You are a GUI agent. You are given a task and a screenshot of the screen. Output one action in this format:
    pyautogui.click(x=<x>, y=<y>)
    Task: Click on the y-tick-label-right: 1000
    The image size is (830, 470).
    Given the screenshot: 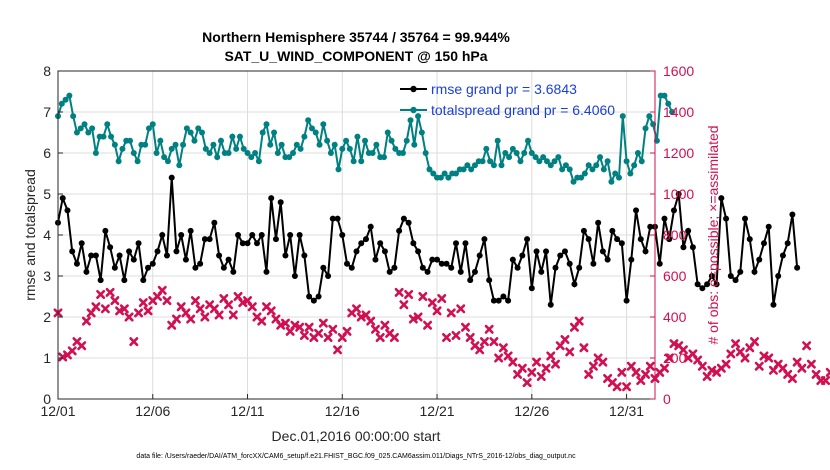 What is the action you would take?
    pyautogui.click(x=678, y=194)
    